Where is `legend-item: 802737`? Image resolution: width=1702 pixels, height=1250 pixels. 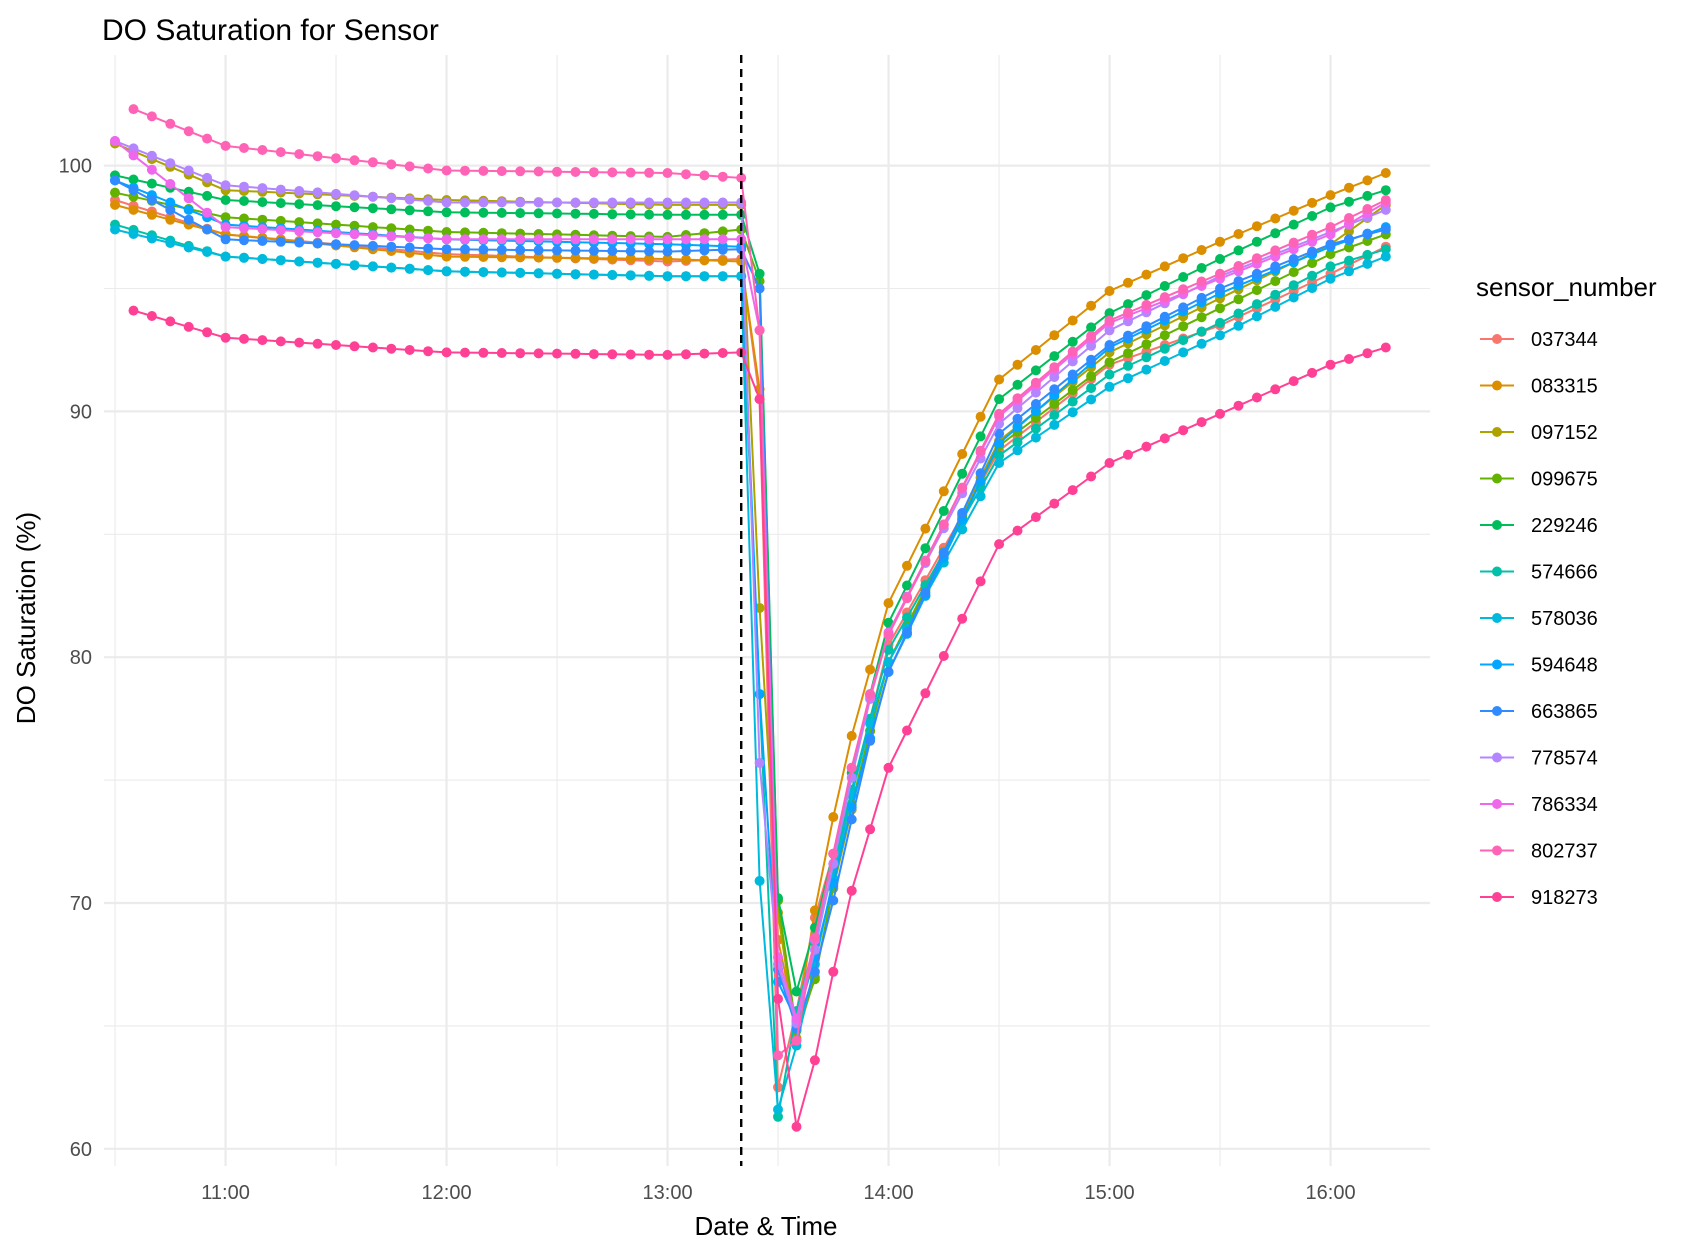 legend-item: 802737 is located at coordinates (1539, 852).